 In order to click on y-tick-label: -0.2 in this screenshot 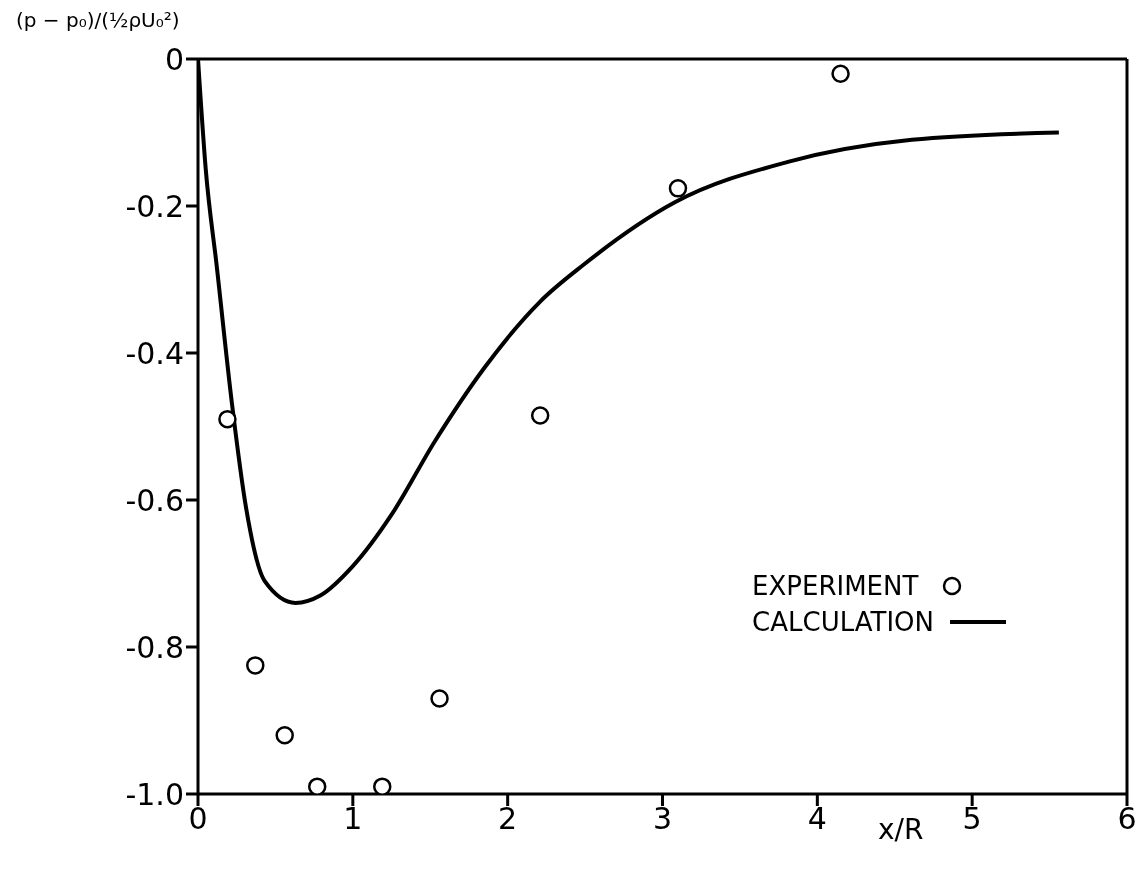, I will do `click(154, 206)`.